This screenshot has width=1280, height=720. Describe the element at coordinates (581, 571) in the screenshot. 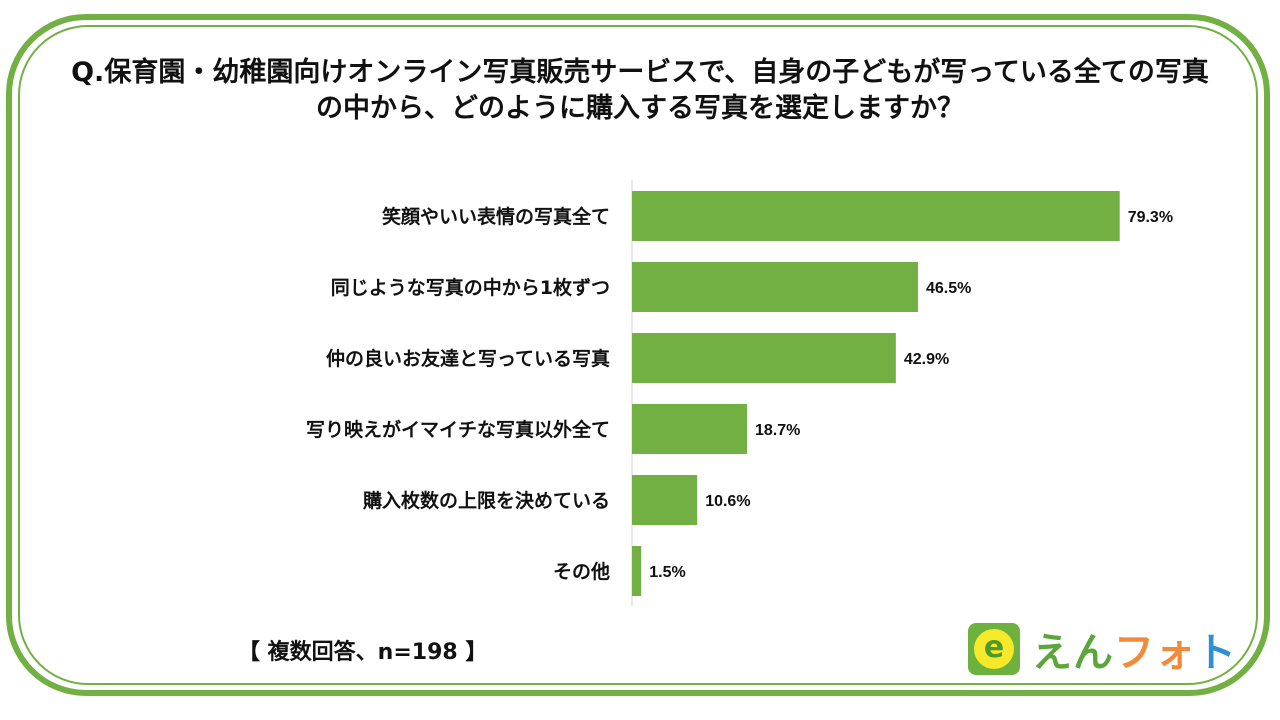

I see `category-label-6: その他` at that location.